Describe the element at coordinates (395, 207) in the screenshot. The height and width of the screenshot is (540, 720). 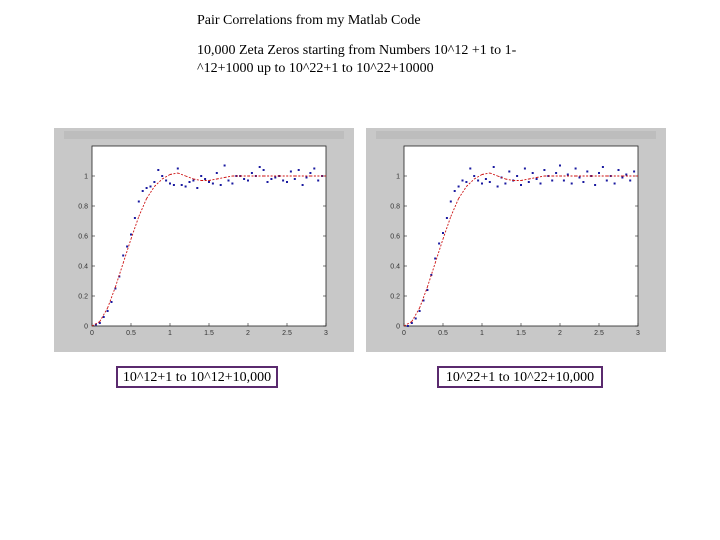
I see `y-tick-label: 0.8` at that location.